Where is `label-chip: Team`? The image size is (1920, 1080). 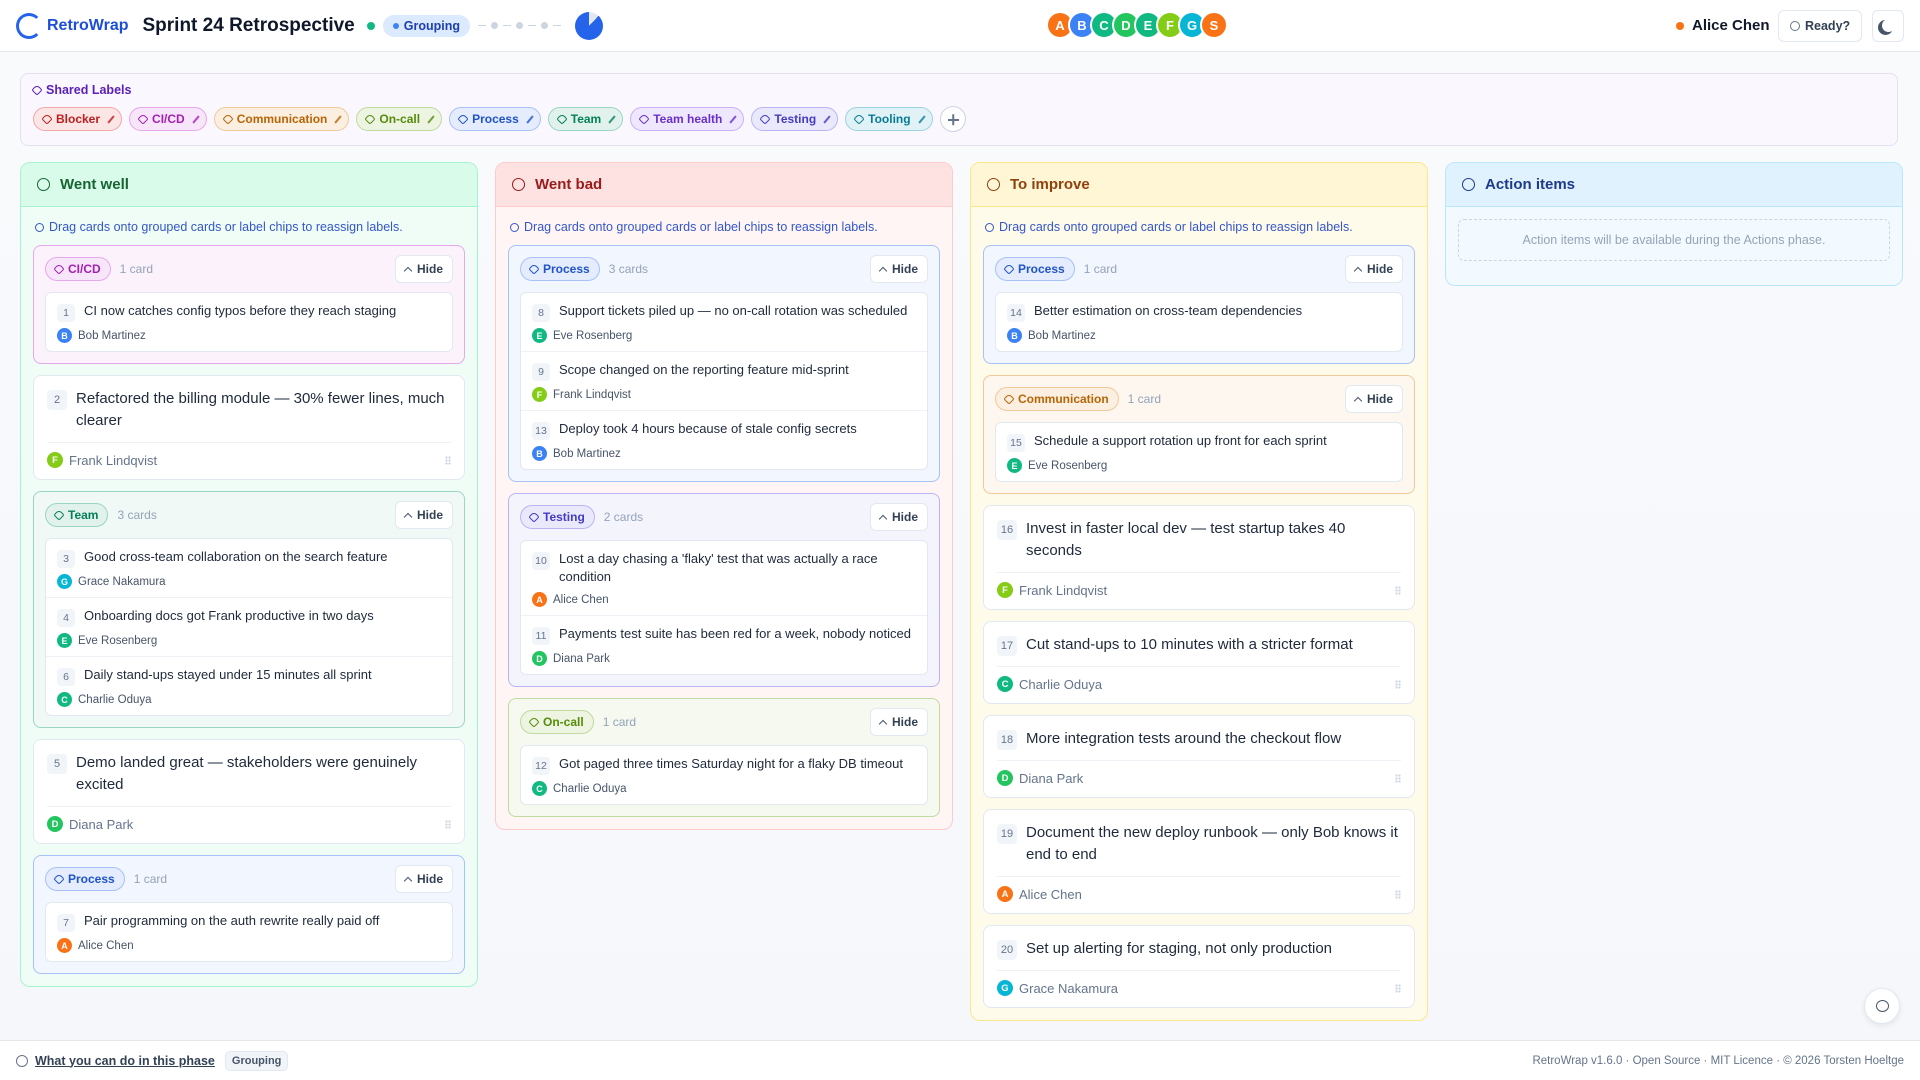 label-chip: Team is located at coordinates (585, 119).